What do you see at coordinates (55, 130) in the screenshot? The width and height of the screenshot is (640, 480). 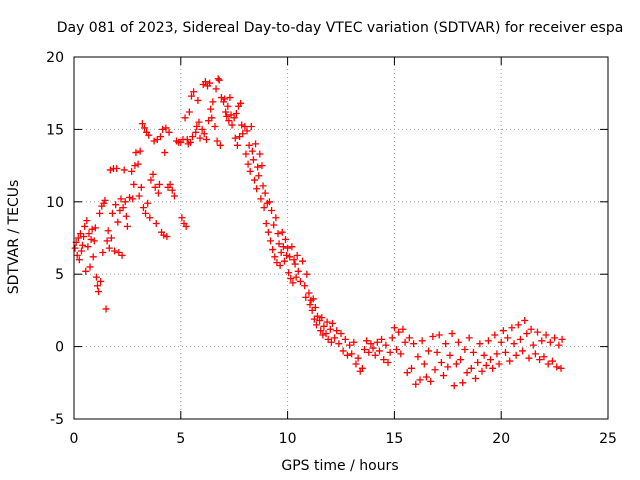 I see `y-tick-label: 15` at bounding box center [55, 130].